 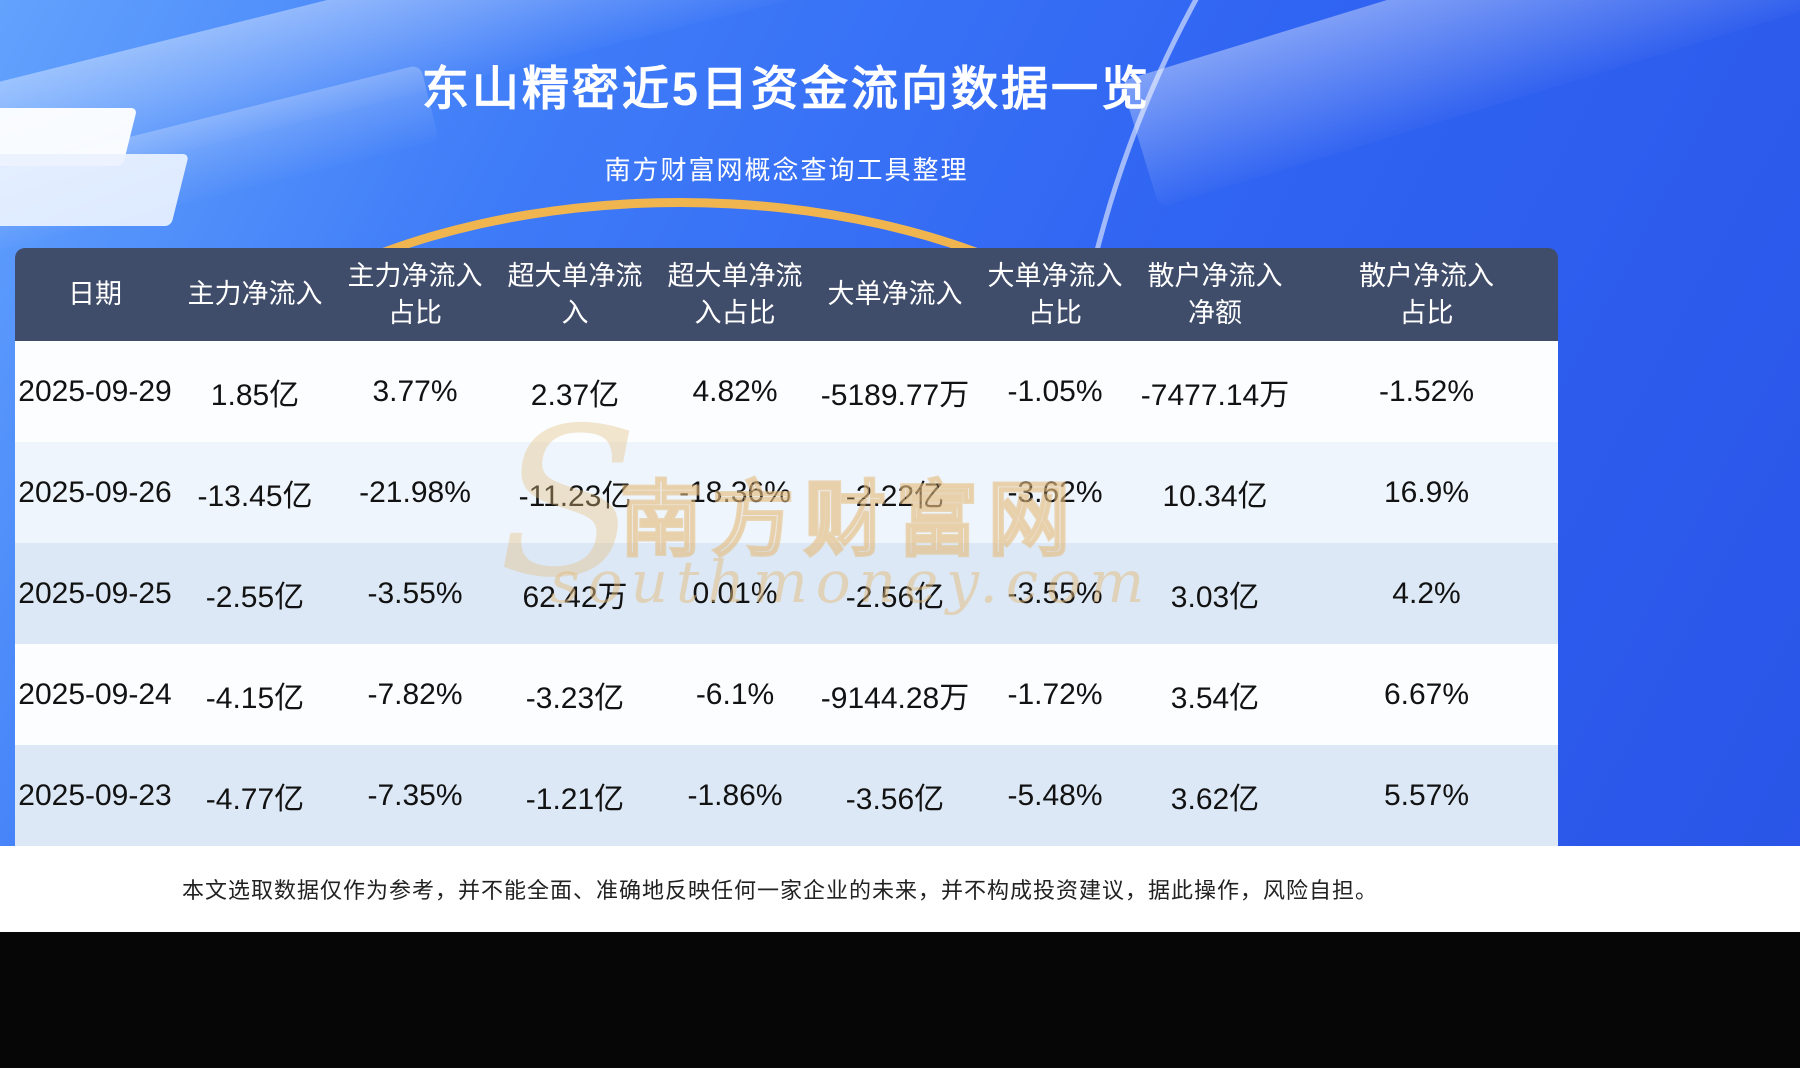 I want to click on col-header-main-net-inflow: 主力净流入, so click(x=255, y=294).